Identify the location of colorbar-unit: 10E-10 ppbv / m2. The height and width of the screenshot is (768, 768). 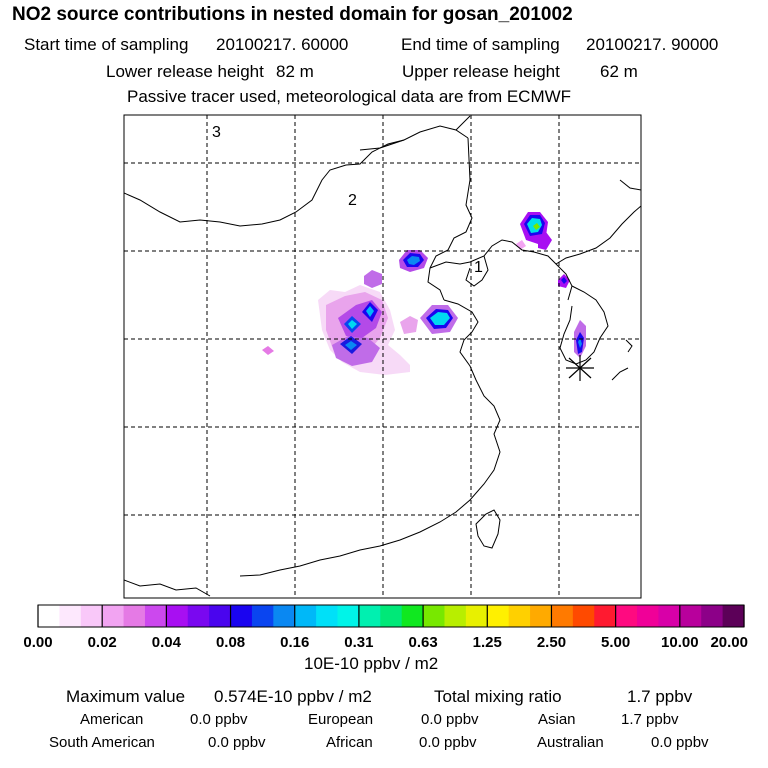
(371, 663).